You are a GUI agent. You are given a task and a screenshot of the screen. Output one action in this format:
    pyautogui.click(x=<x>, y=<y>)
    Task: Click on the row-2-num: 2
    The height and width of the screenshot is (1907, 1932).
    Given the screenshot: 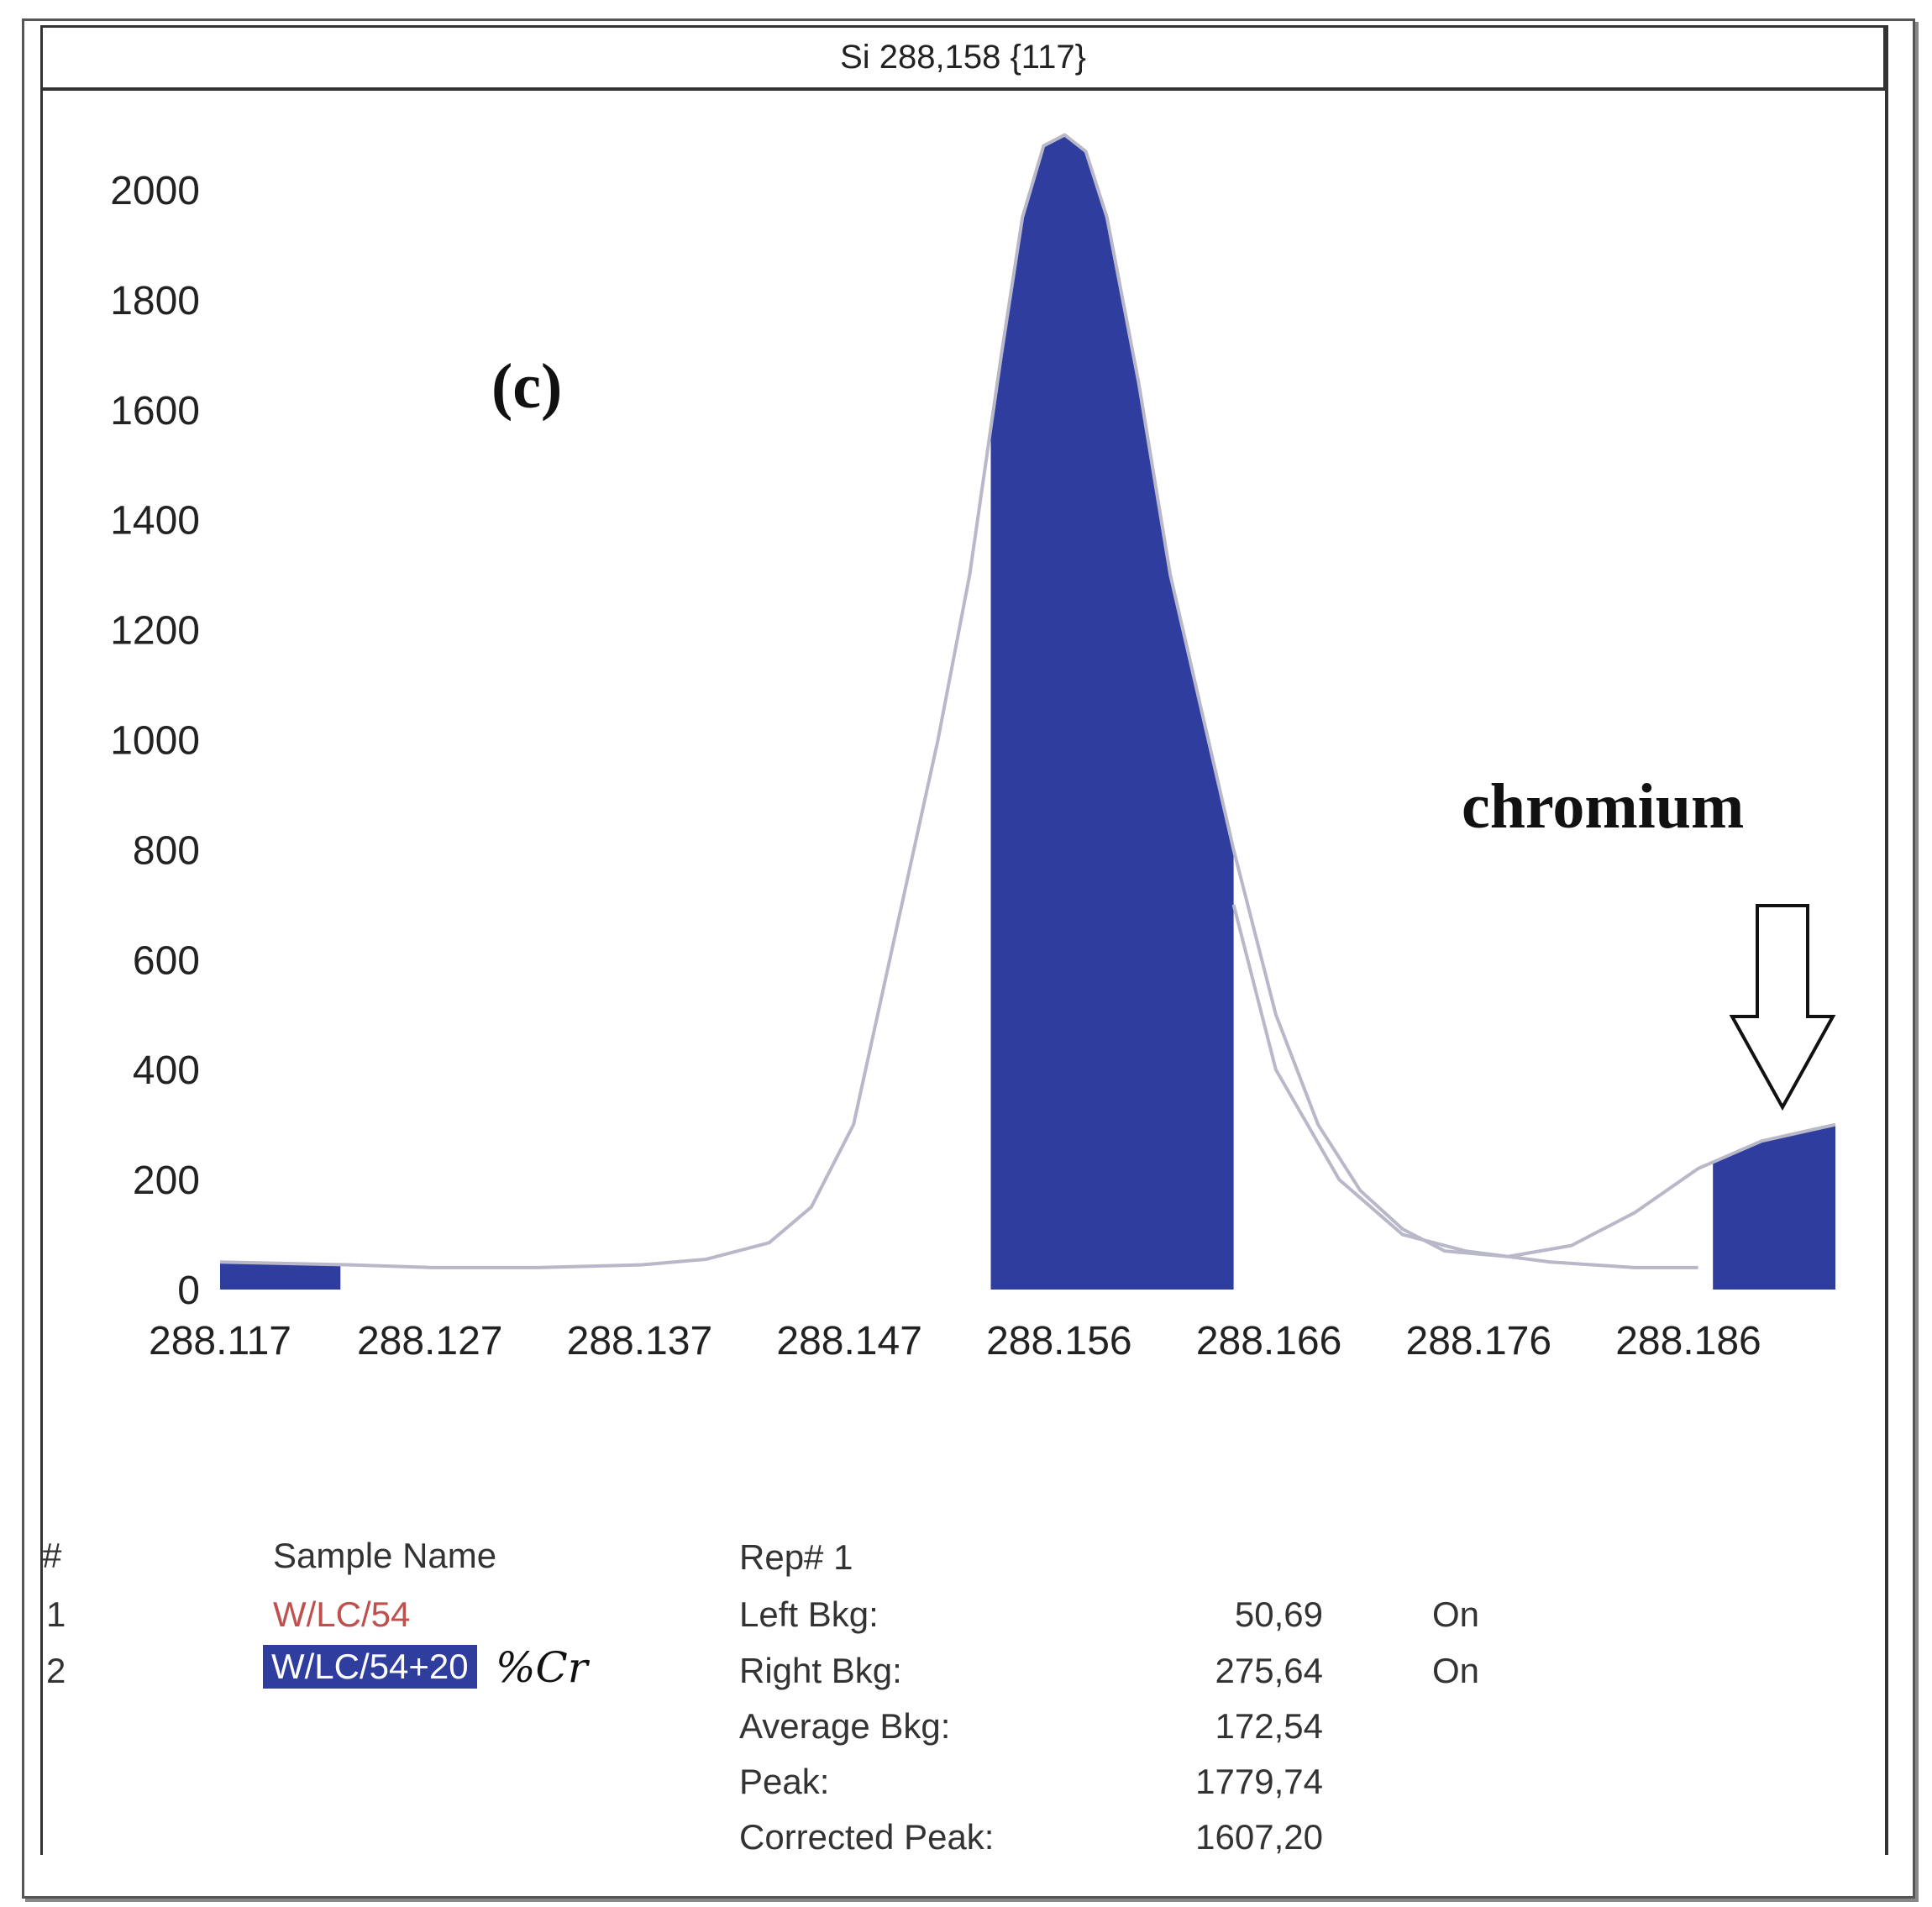 What is the action you would take?
    pyautogui.click(x=56, y=1670)
    